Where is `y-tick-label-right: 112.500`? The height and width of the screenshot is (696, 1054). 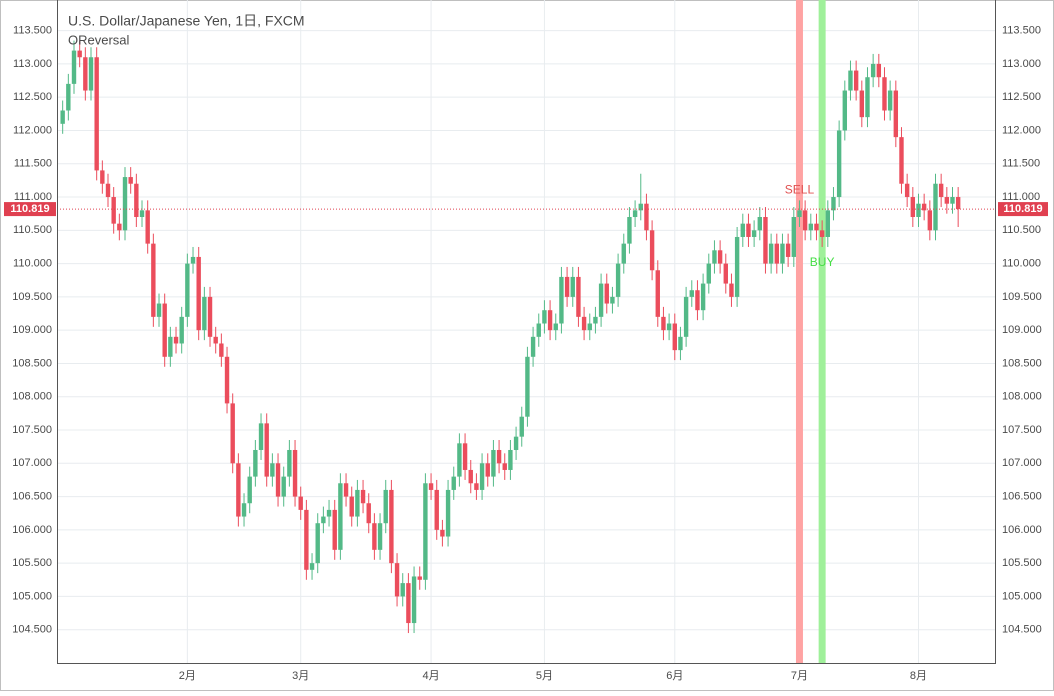 y-tick-label-right: 112.500 is located at coordinates (1021, 97).